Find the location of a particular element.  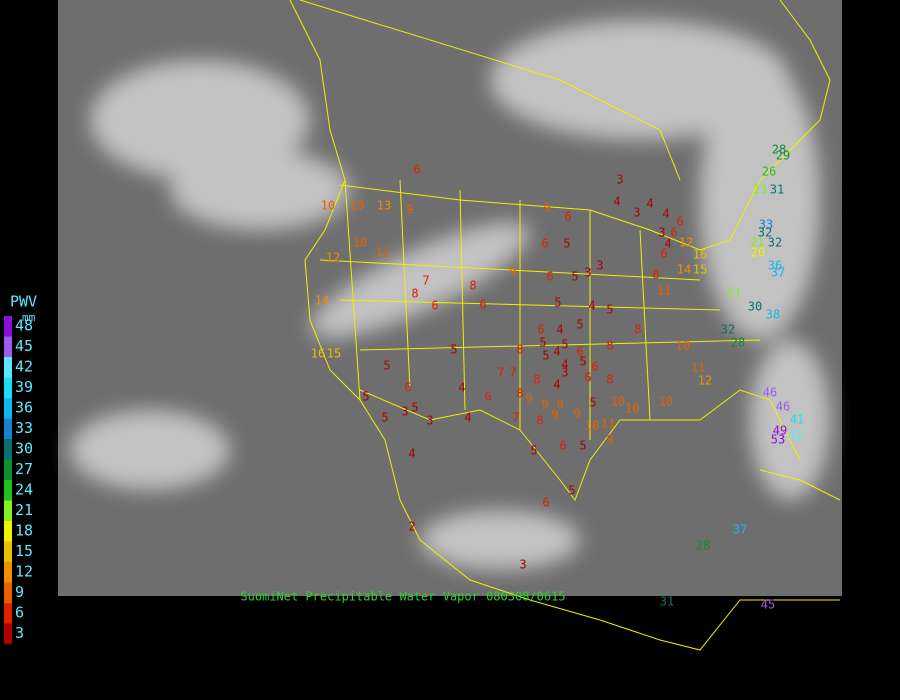

legend-label: 27 is located at coordinates (24, 469).